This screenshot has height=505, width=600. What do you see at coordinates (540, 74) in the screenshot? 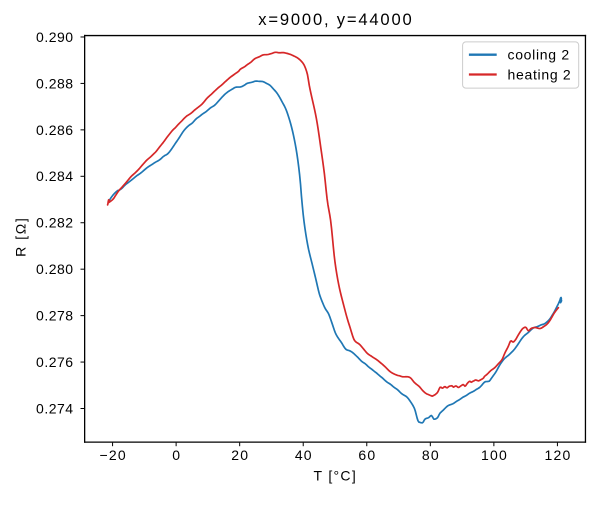
I see `svg-text: heating 2` at bounding box center [540, 74].